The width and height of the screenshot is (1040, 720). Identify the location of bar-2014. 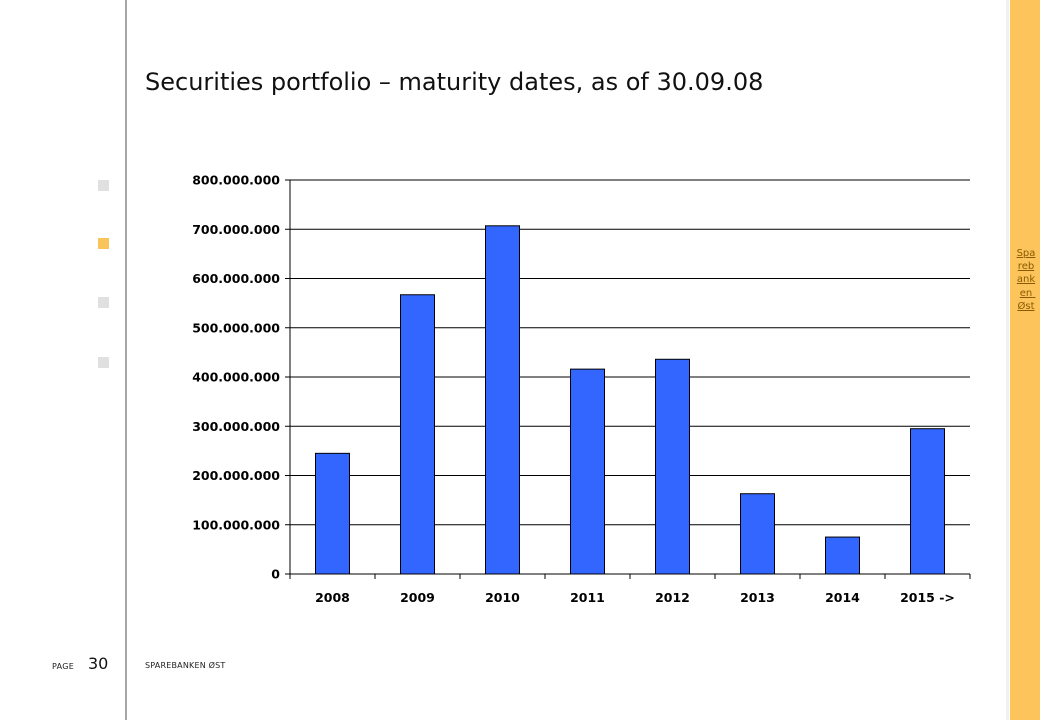
(842, 555).